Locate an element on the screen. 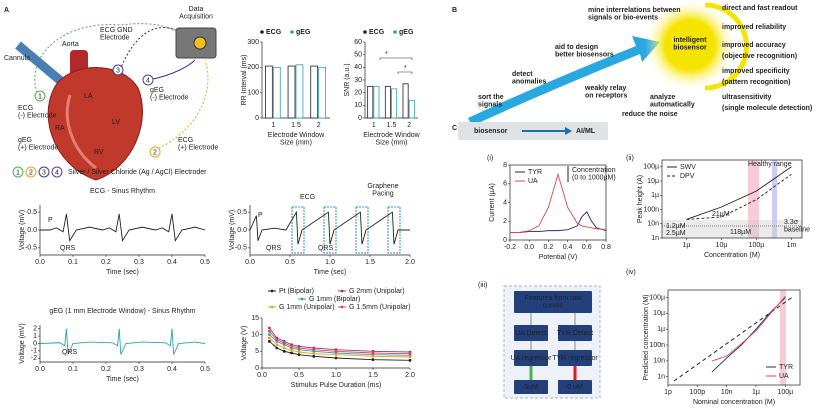  annotation: 1.2µM is located at coordinates (676, 226).